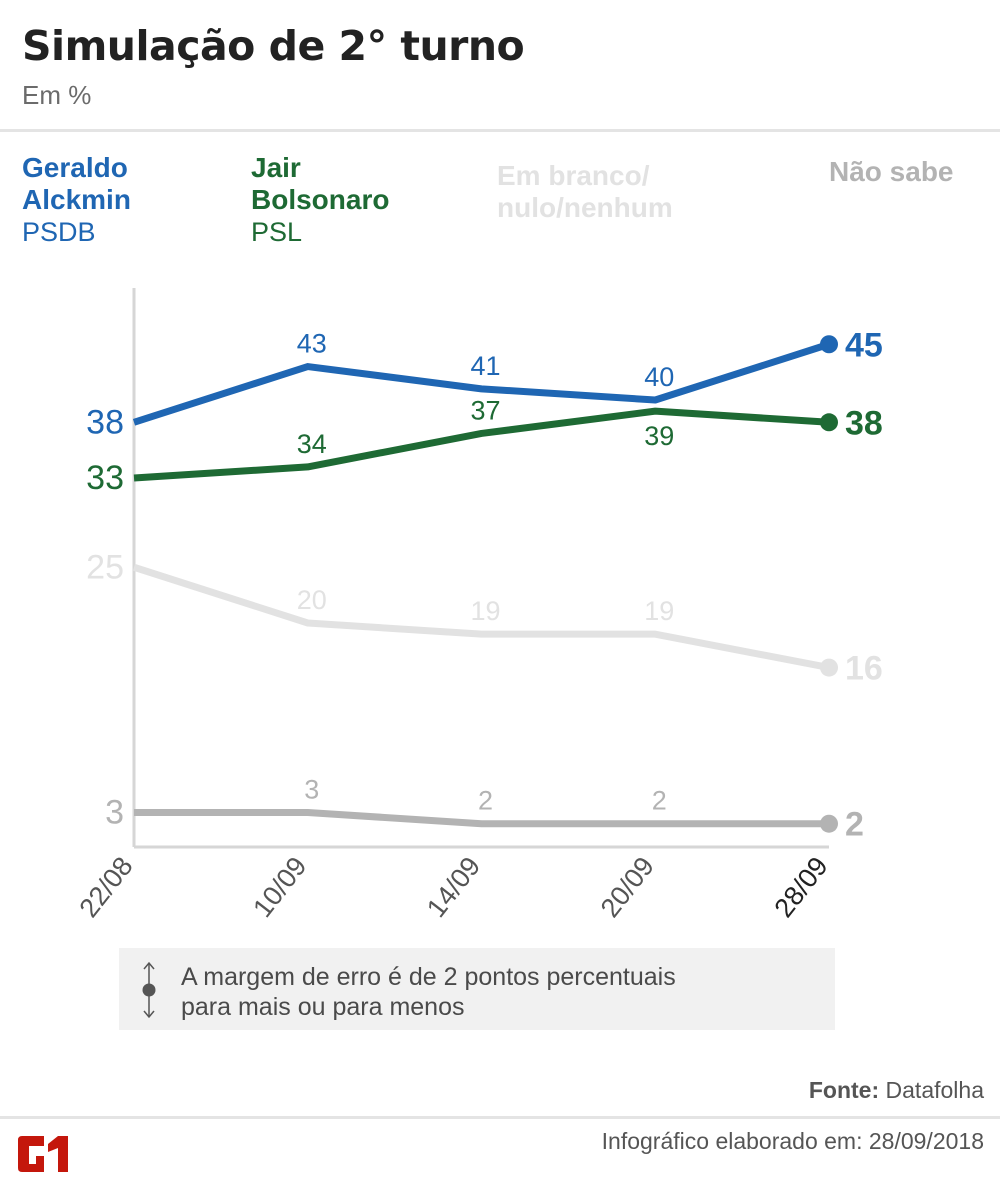 Image resolution: width=1000 pixels, height=1194 pixels. I want to click on x-tick-label: 20/09, so click(627, 887).